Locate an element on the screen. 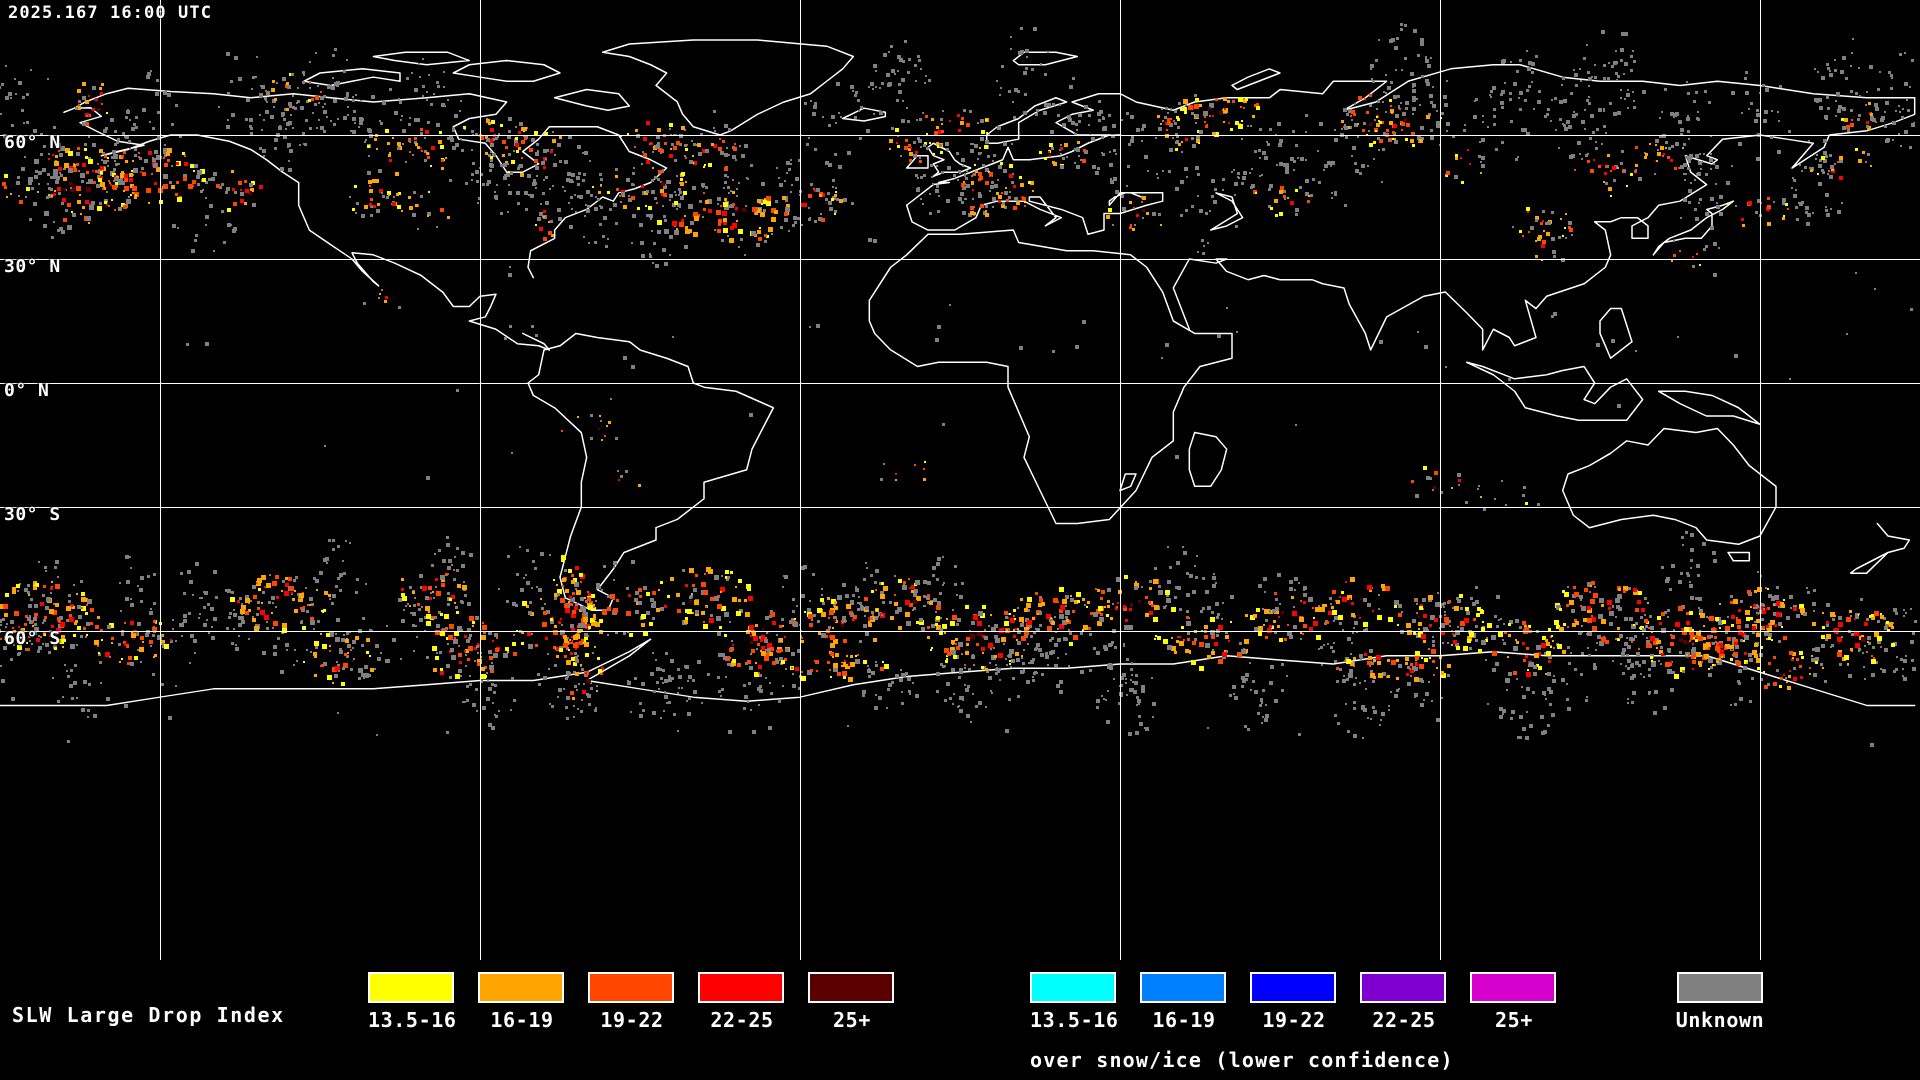 The height and width of the screenshot is (1080, 1920). legend-primary-label-3: 22-25 is located at coordinates (742, 1020).